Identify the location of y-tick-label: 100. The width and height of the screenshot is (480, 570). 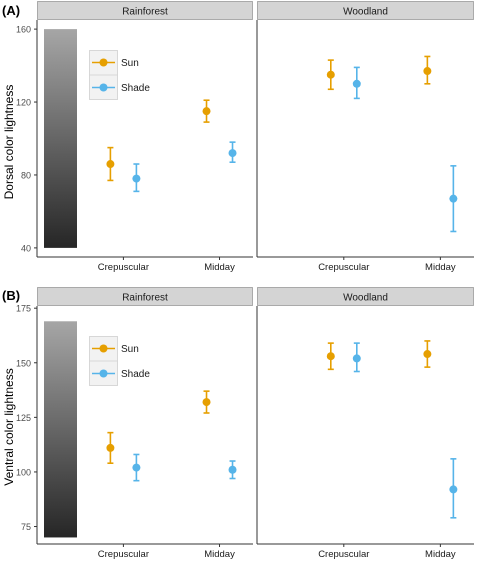
(23, 472).